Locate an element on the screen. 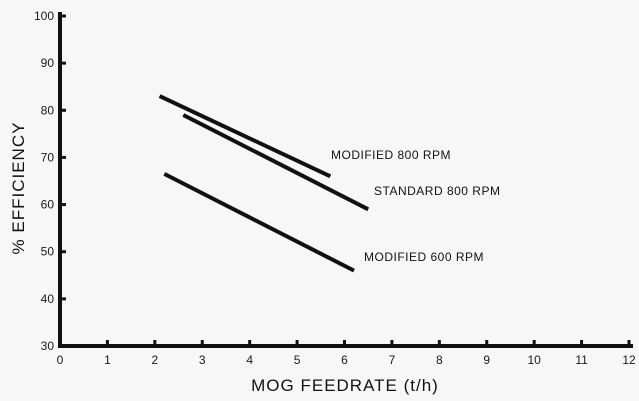 The image size is (639, 401). y-tick-label: 30 is located at coordinates (48, 346).